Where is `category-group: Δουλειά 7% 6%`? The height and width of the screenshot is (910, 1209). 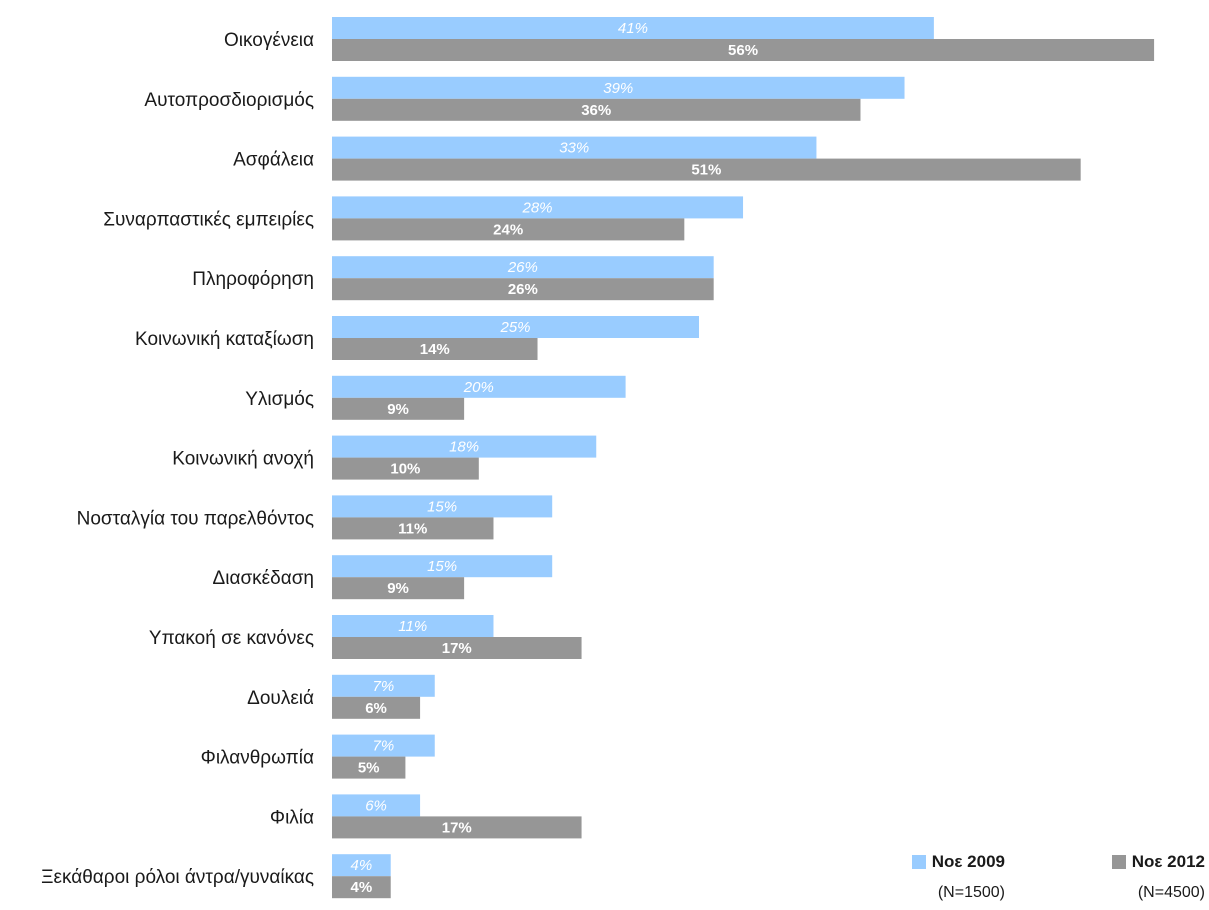 category-group: Δουλειά 7% 6% is located at coordinates (341, 696).